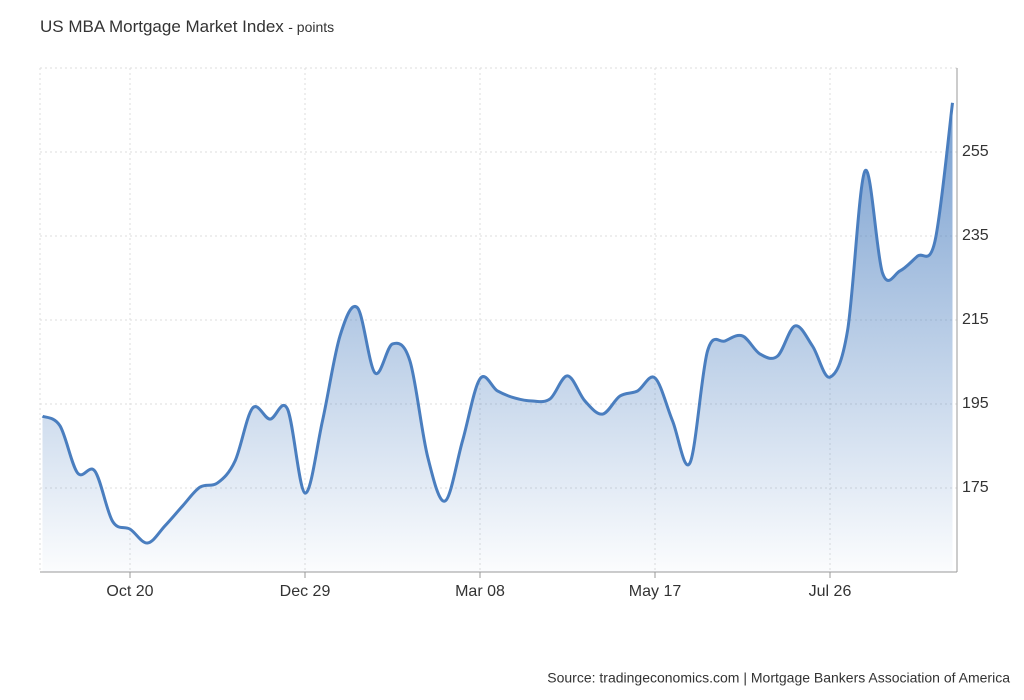  What do you see at coordinates (975, 151) in the screenshot?
I see `y-tick-label: 255` at bounding box center [975, 151].